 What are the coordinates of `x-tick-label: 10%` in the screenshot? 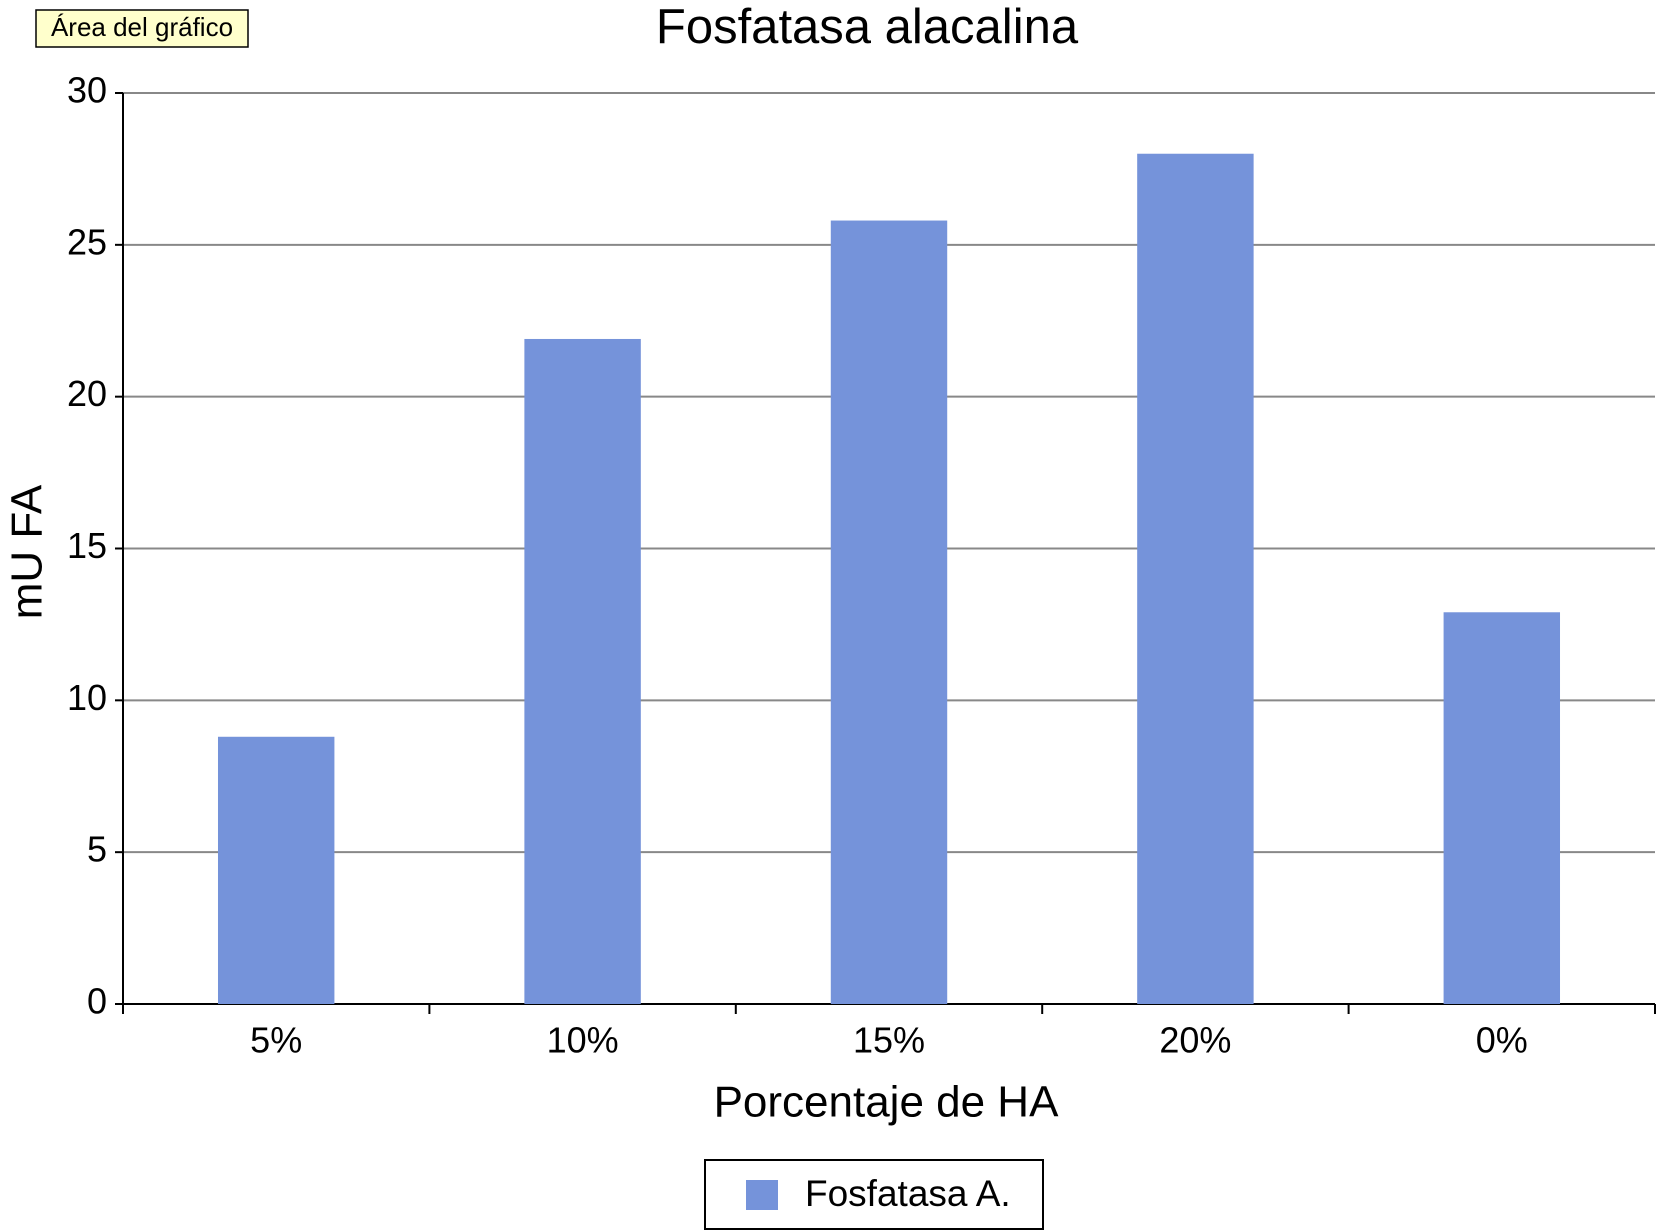 It's located at (583, 1040).